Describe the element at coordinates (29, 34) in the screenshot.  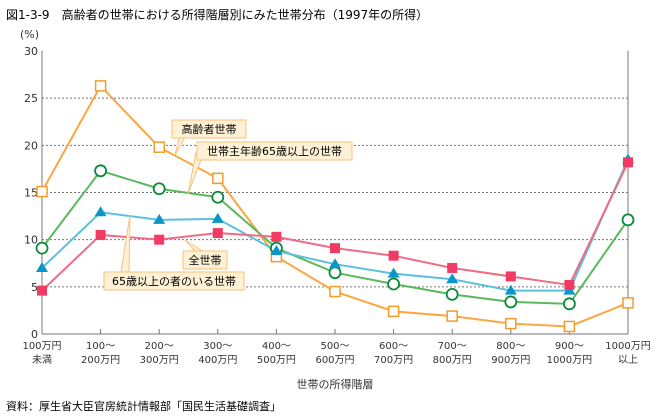
I see `y-axis-label: (%)` at that location.